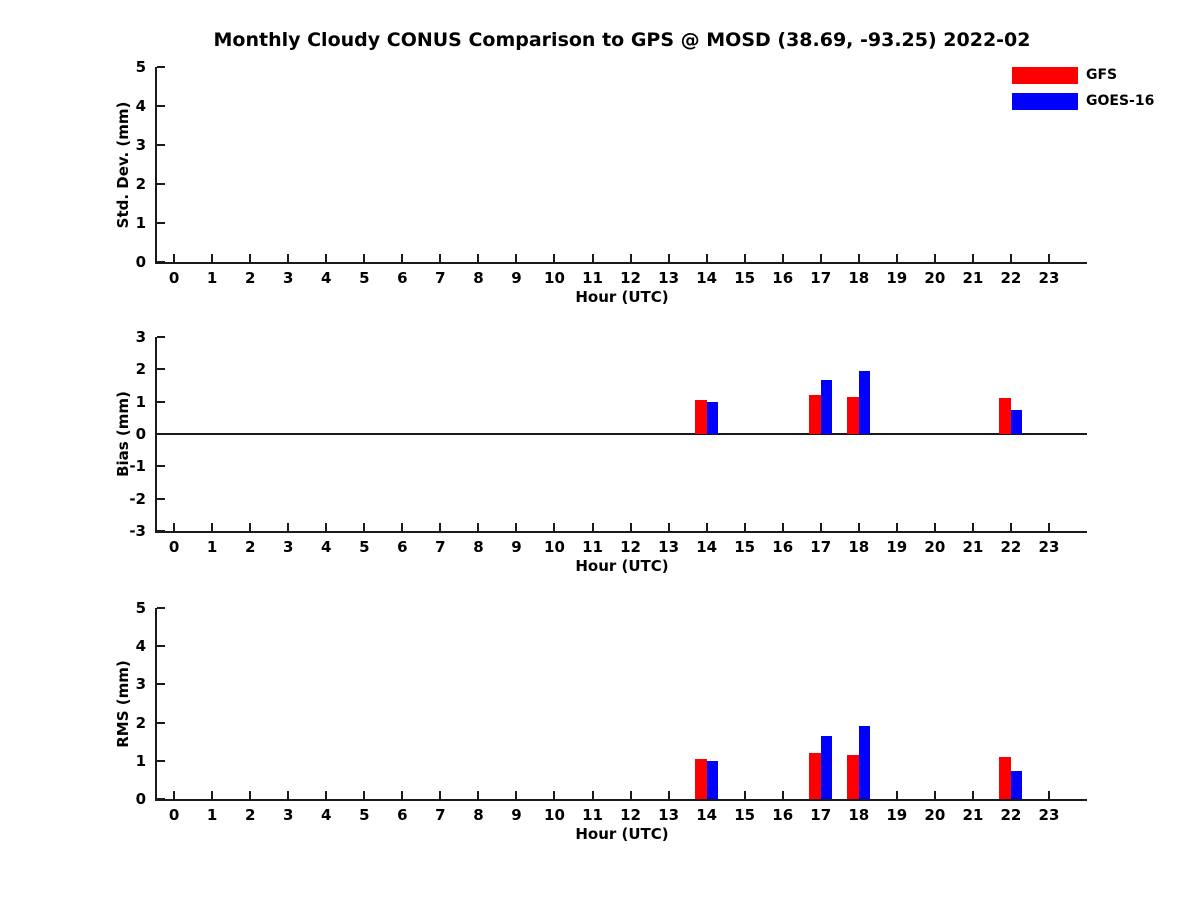 This screenshot has height=900, width=1200. Describe the element at coordinates (478, 547) in the screenshot. I see `bias-x-tick-label: 8` at that location.